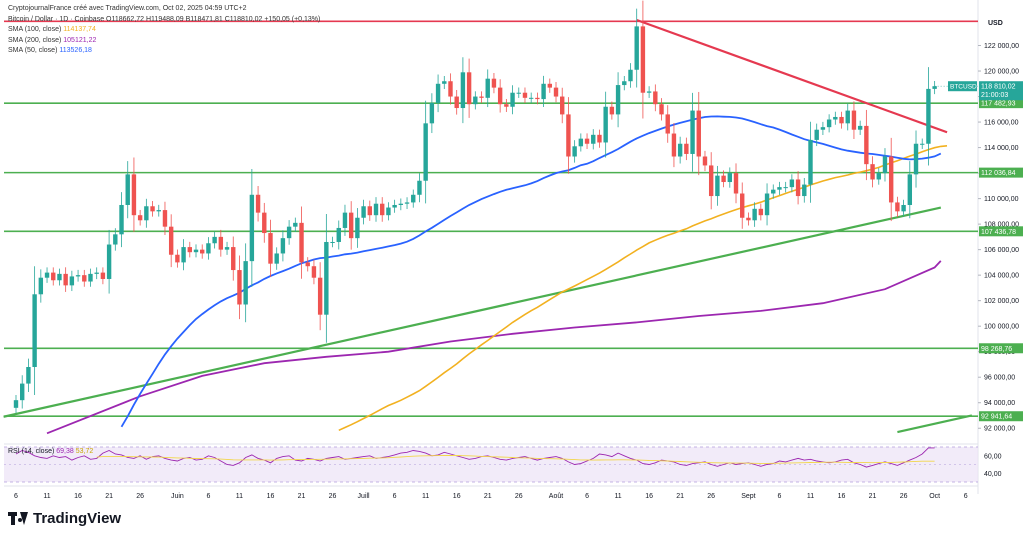 The image size is (1024, 538). What do you see at coordinates (999, 378) in the screenshot?
I see `y-tick-label: 96 000,00` at bounding box center [999, 378].